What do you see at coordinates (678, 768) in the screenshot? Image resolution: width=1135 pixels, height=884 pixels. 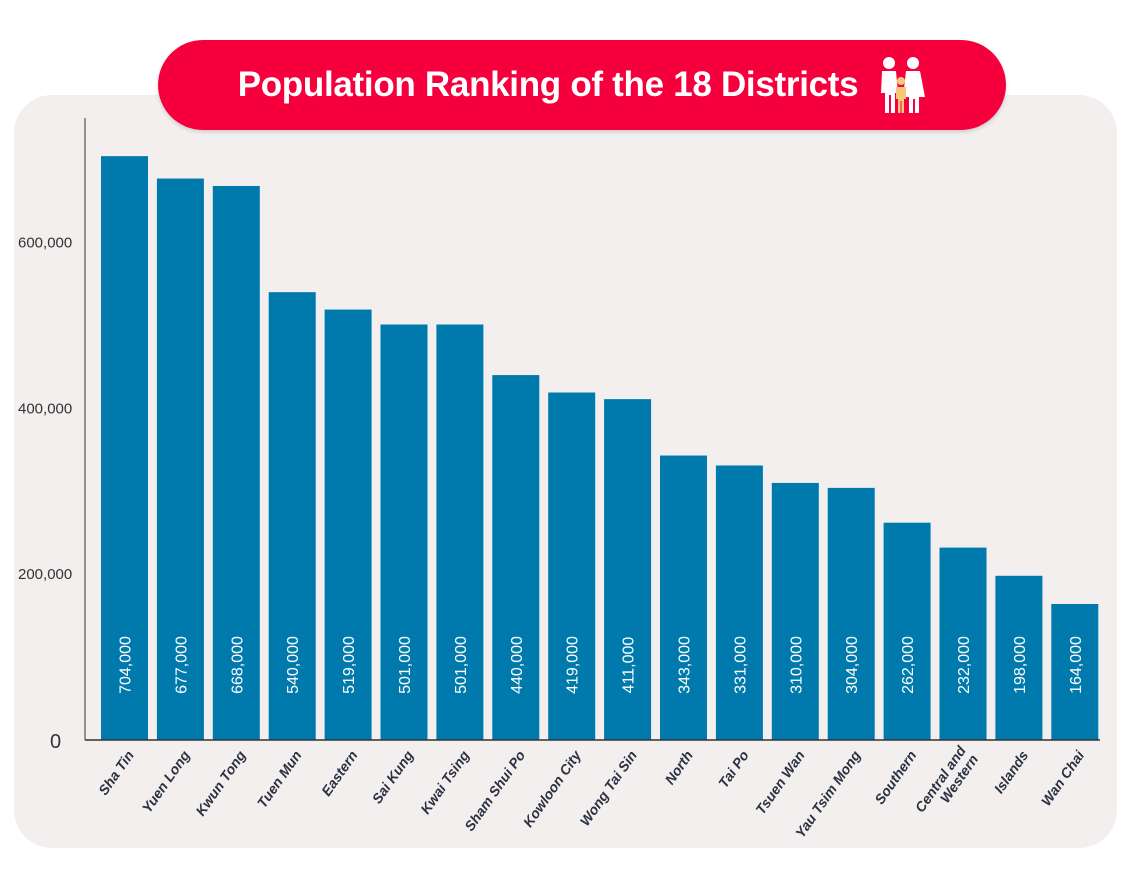 I see `x-tick-label: North` at bounding box center [678, 768].